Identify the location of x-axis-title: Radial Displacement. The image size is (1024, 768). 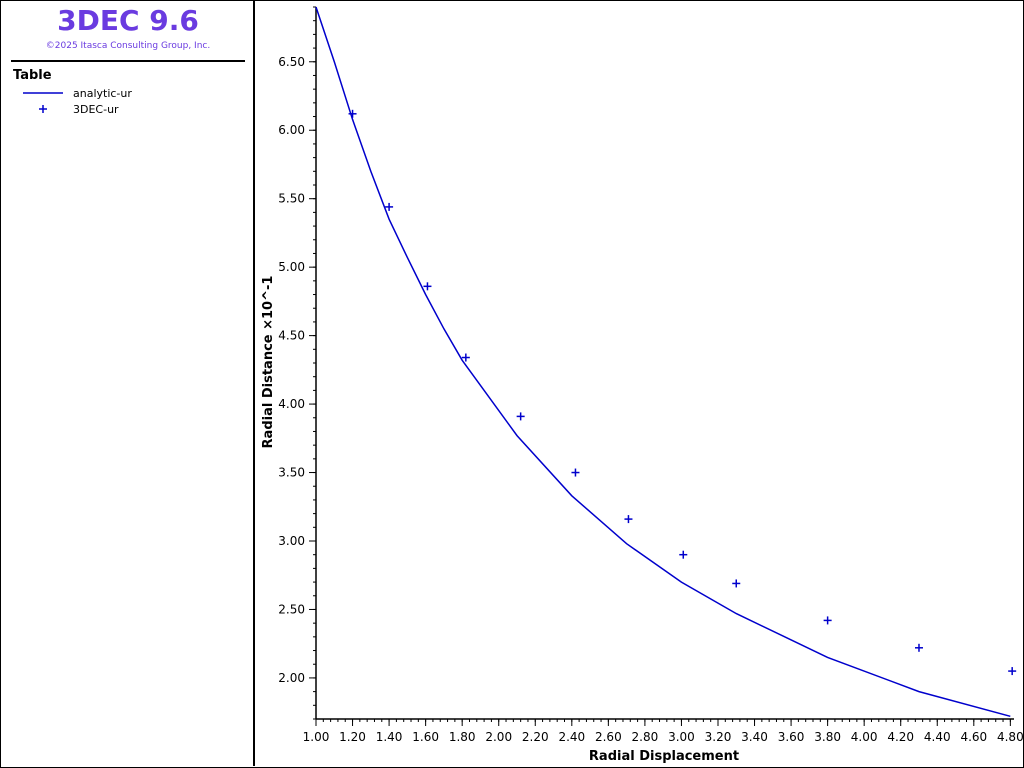
(664, 756).